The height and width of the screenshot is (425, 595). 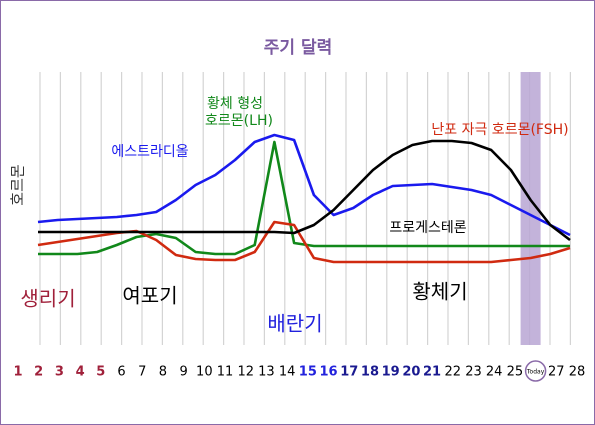 What do you see at coordinates (515, 372) in the screenshot?
I see `x-tick-label: 25` at bounding box center [515, 372].